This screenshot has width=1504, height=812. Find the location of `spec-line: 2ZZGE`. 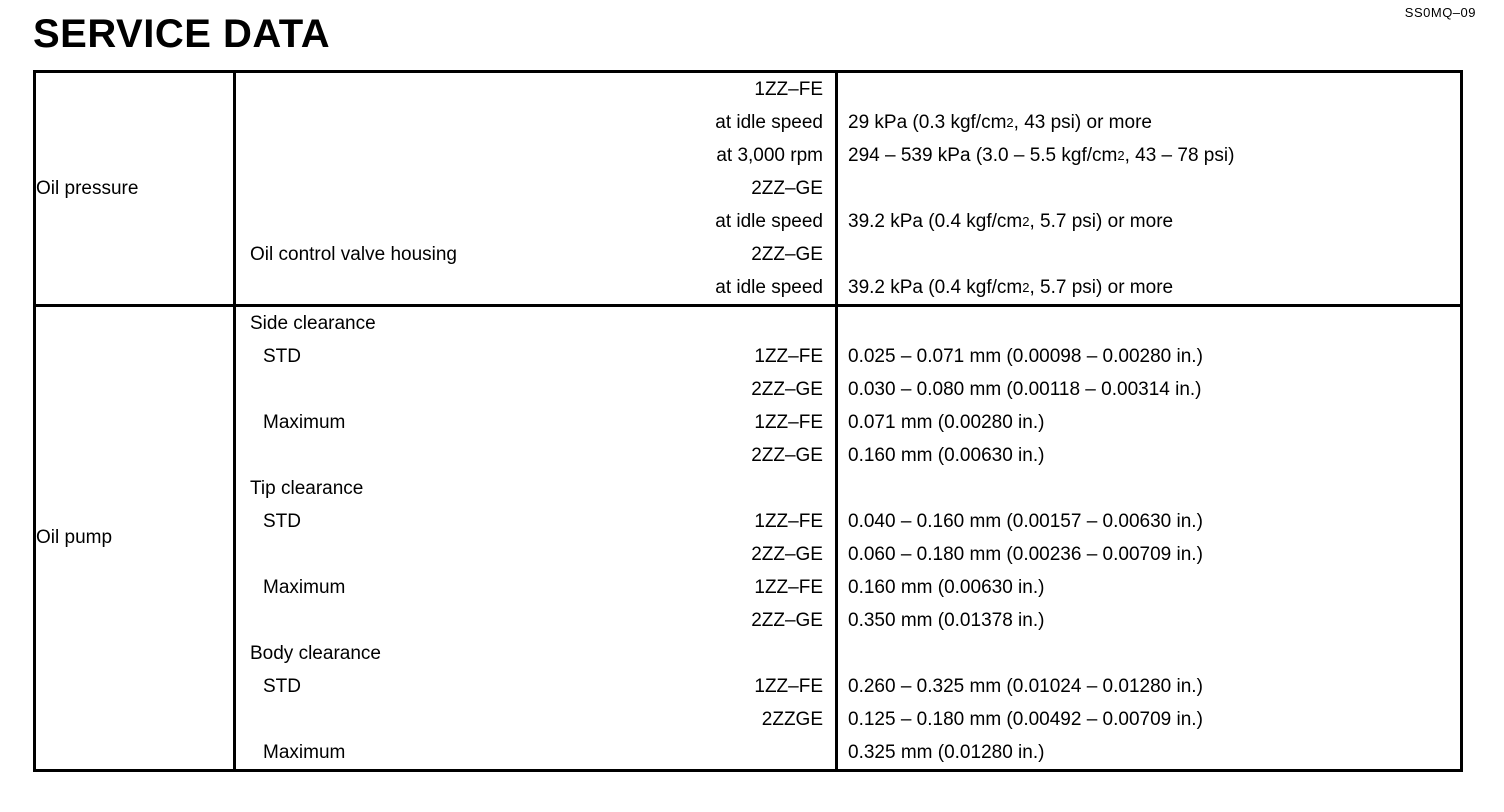

spec-line: 2ZZGE is located at coordinates (535, 719).